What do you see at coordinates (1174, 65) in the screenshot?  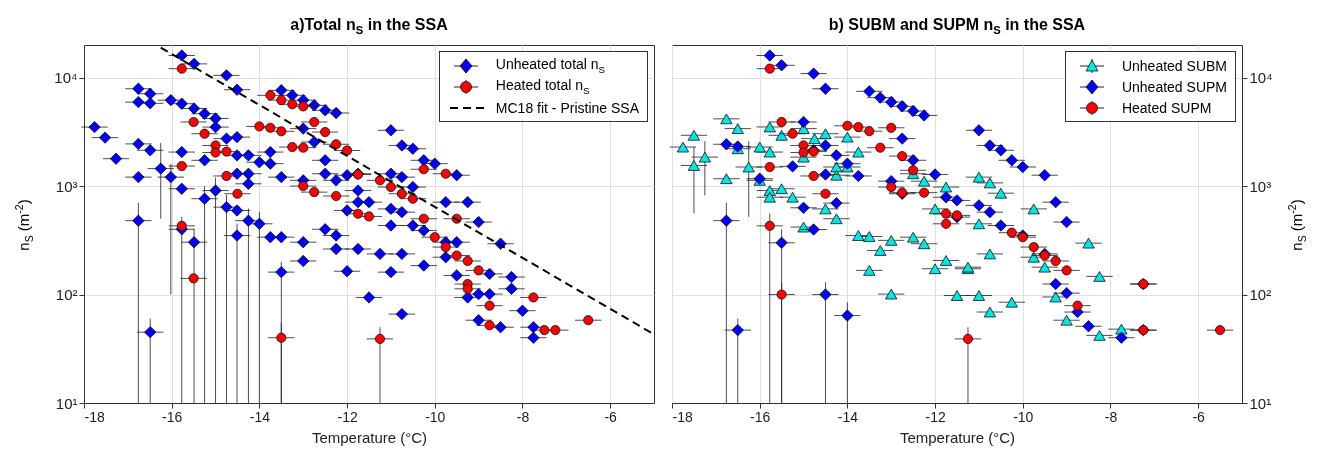 I see `legend-label: Unheated SUBM` at bounding box center [1174, 65].